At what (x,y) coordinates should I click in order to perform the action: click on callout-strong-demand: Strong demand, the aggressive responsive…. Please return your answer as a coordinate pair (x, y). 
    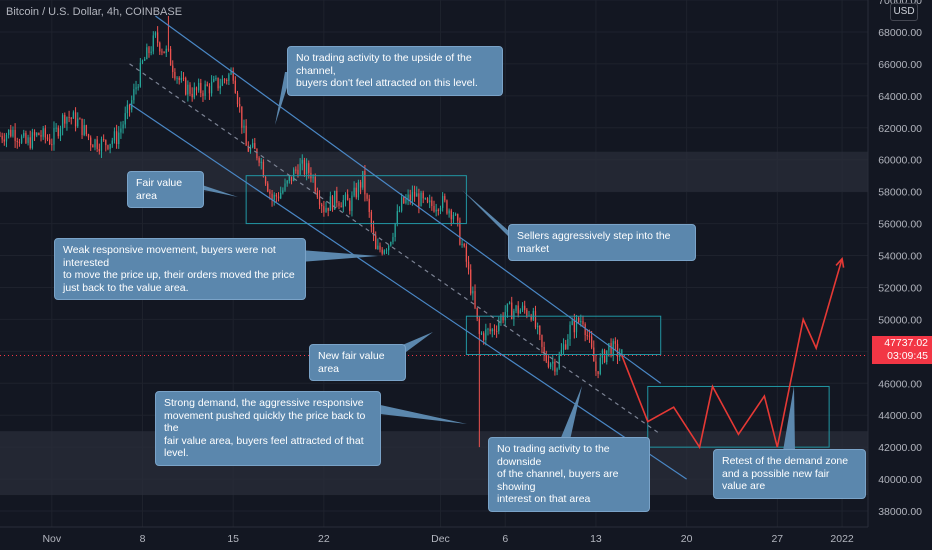
    Looking at the image, I should click on (268, 428).